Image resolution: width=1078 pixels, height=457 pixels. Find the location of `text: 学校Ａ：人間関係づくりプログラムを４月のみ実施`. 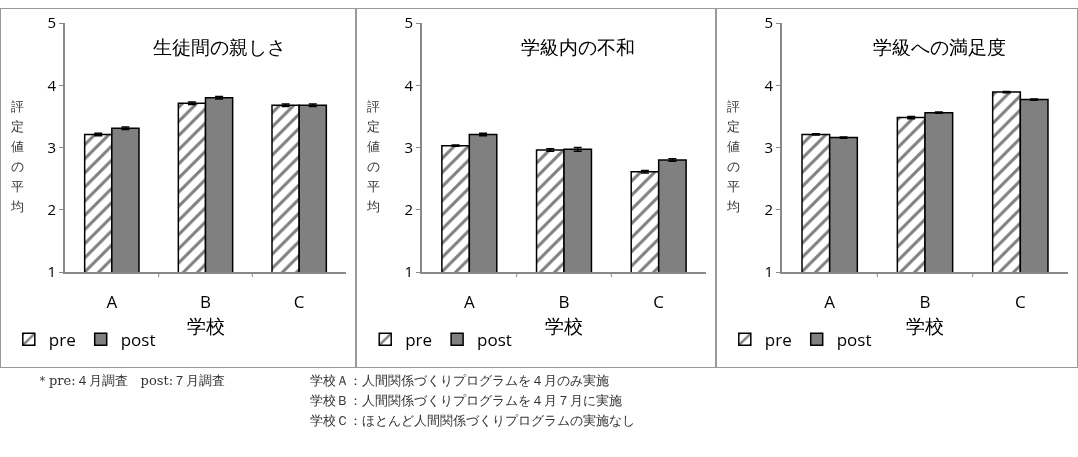

text: 学校Ａ：人間関係づくりプログラムを４月のみ実施 is located at coordinates (459, 381).